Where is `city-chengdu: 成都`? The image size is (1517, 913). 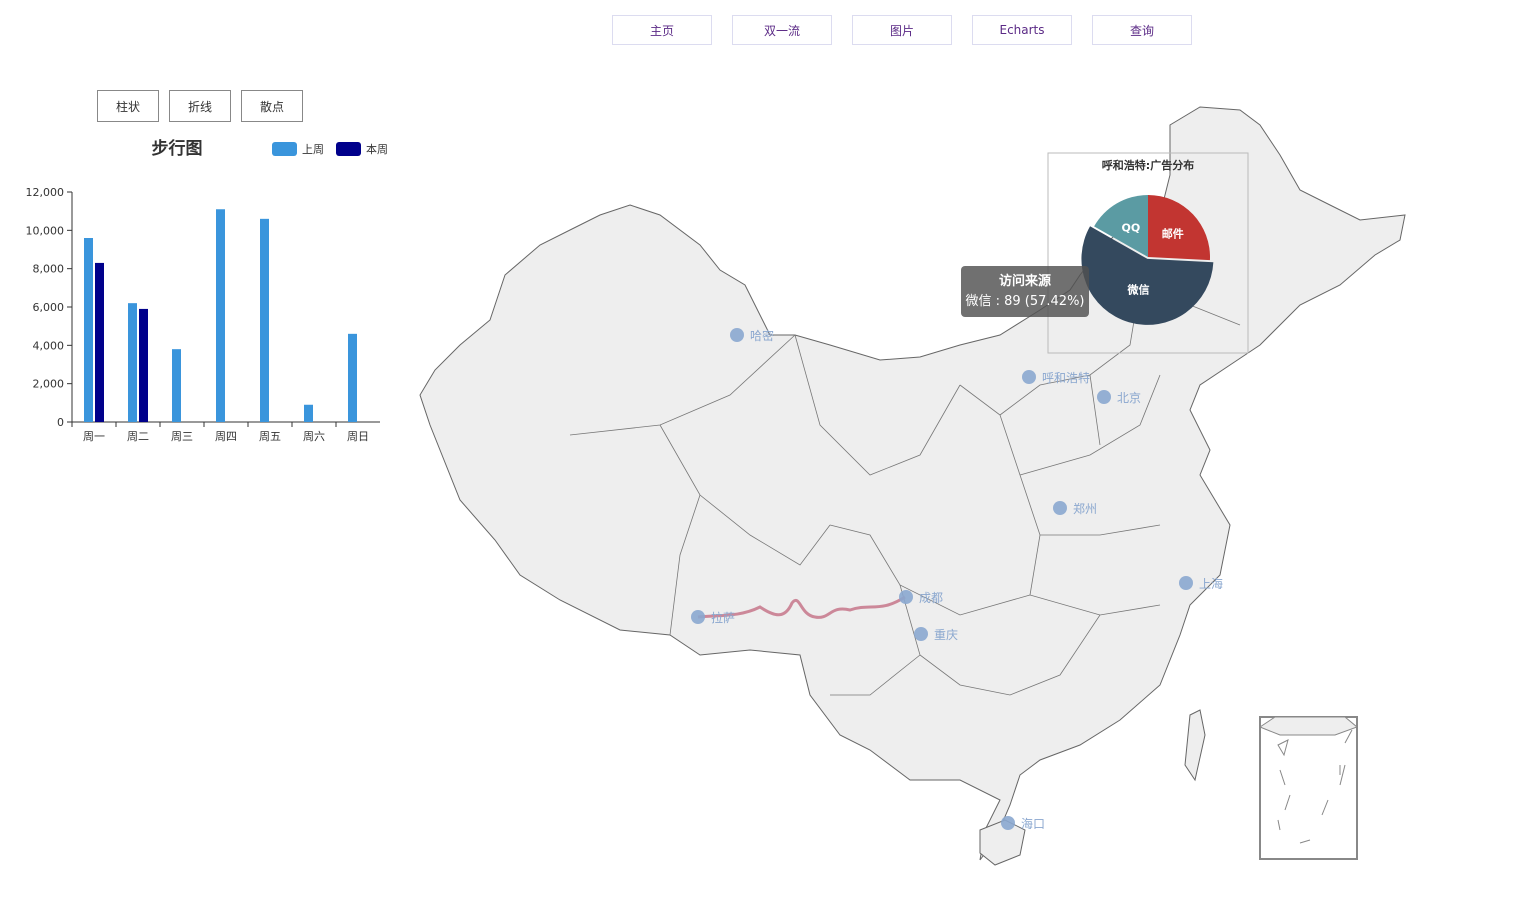
city-chengdu: 成都 is located at coordinates (921, 597).